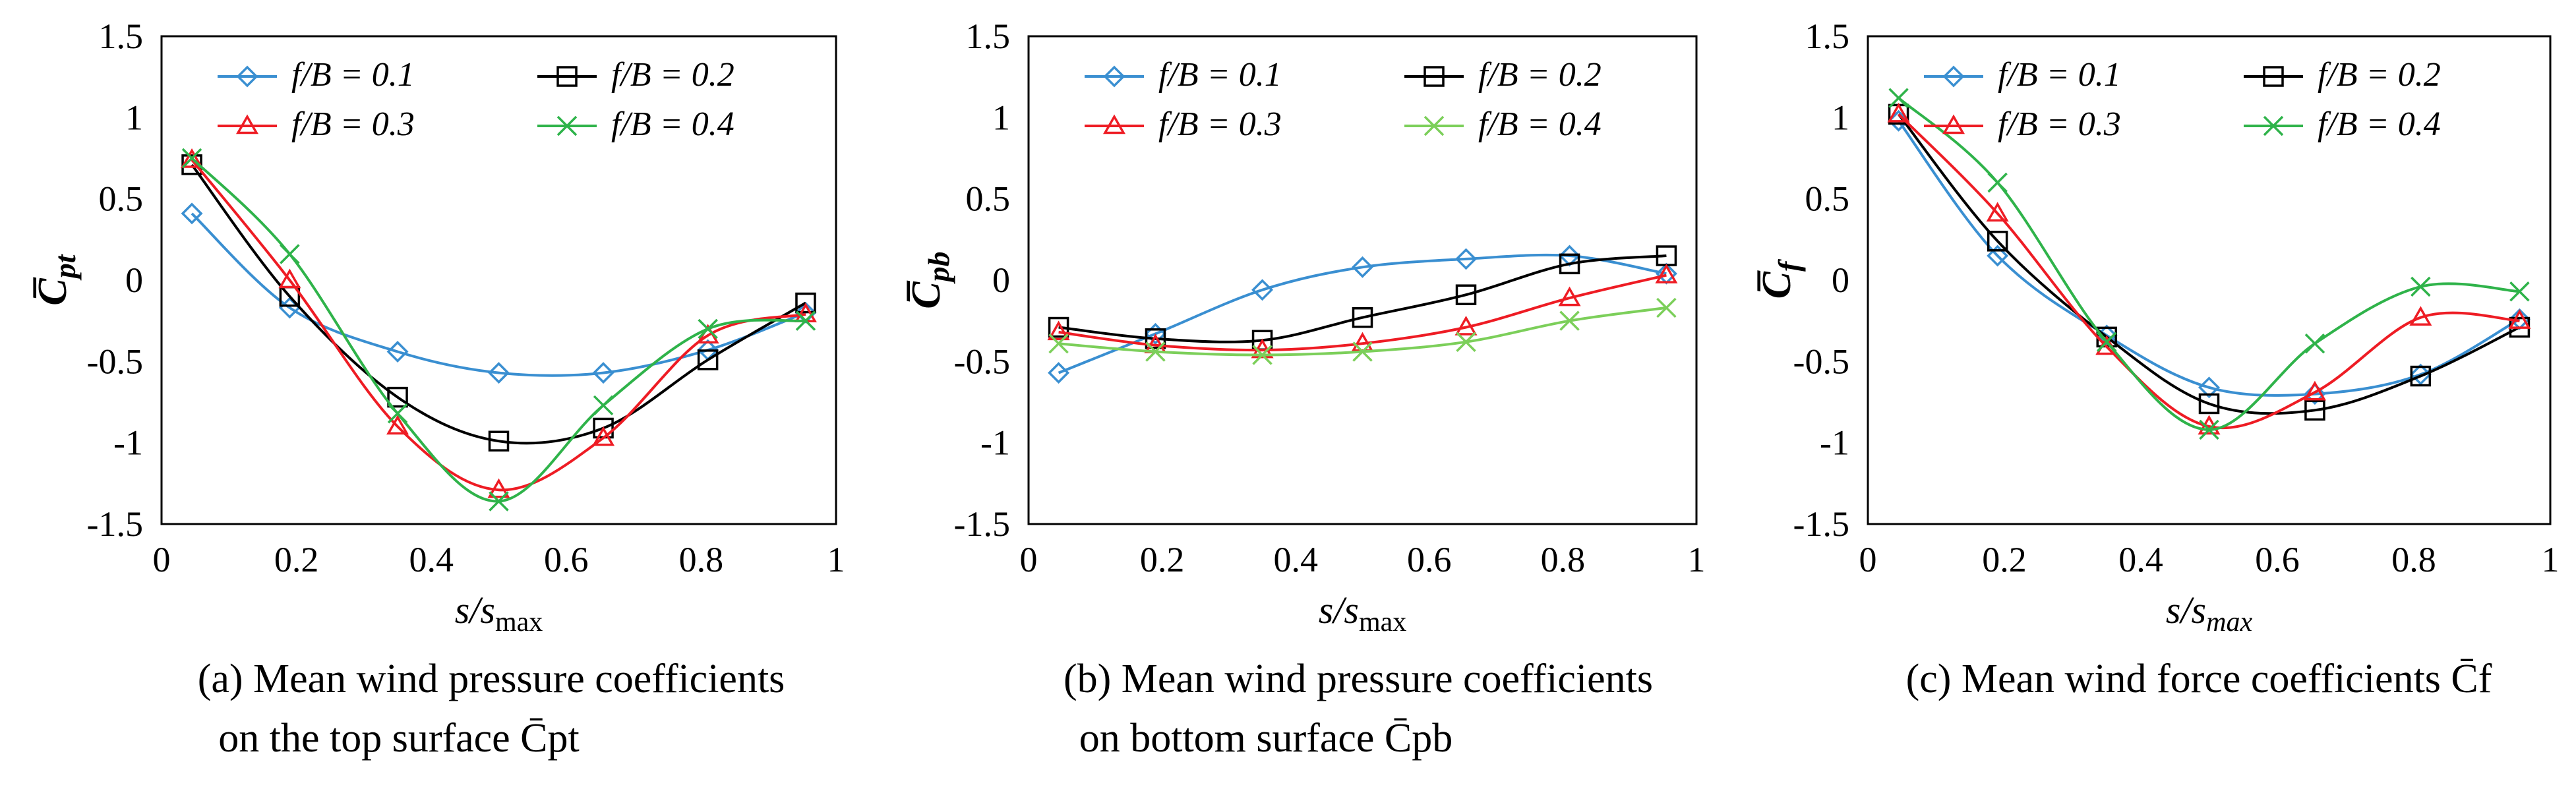 This screenshot has height=791, width=2576. What do you see at coordinates (134, 280) in the screenshot?
I see `y-tick-label: 0` at bounding box center [134, 280].